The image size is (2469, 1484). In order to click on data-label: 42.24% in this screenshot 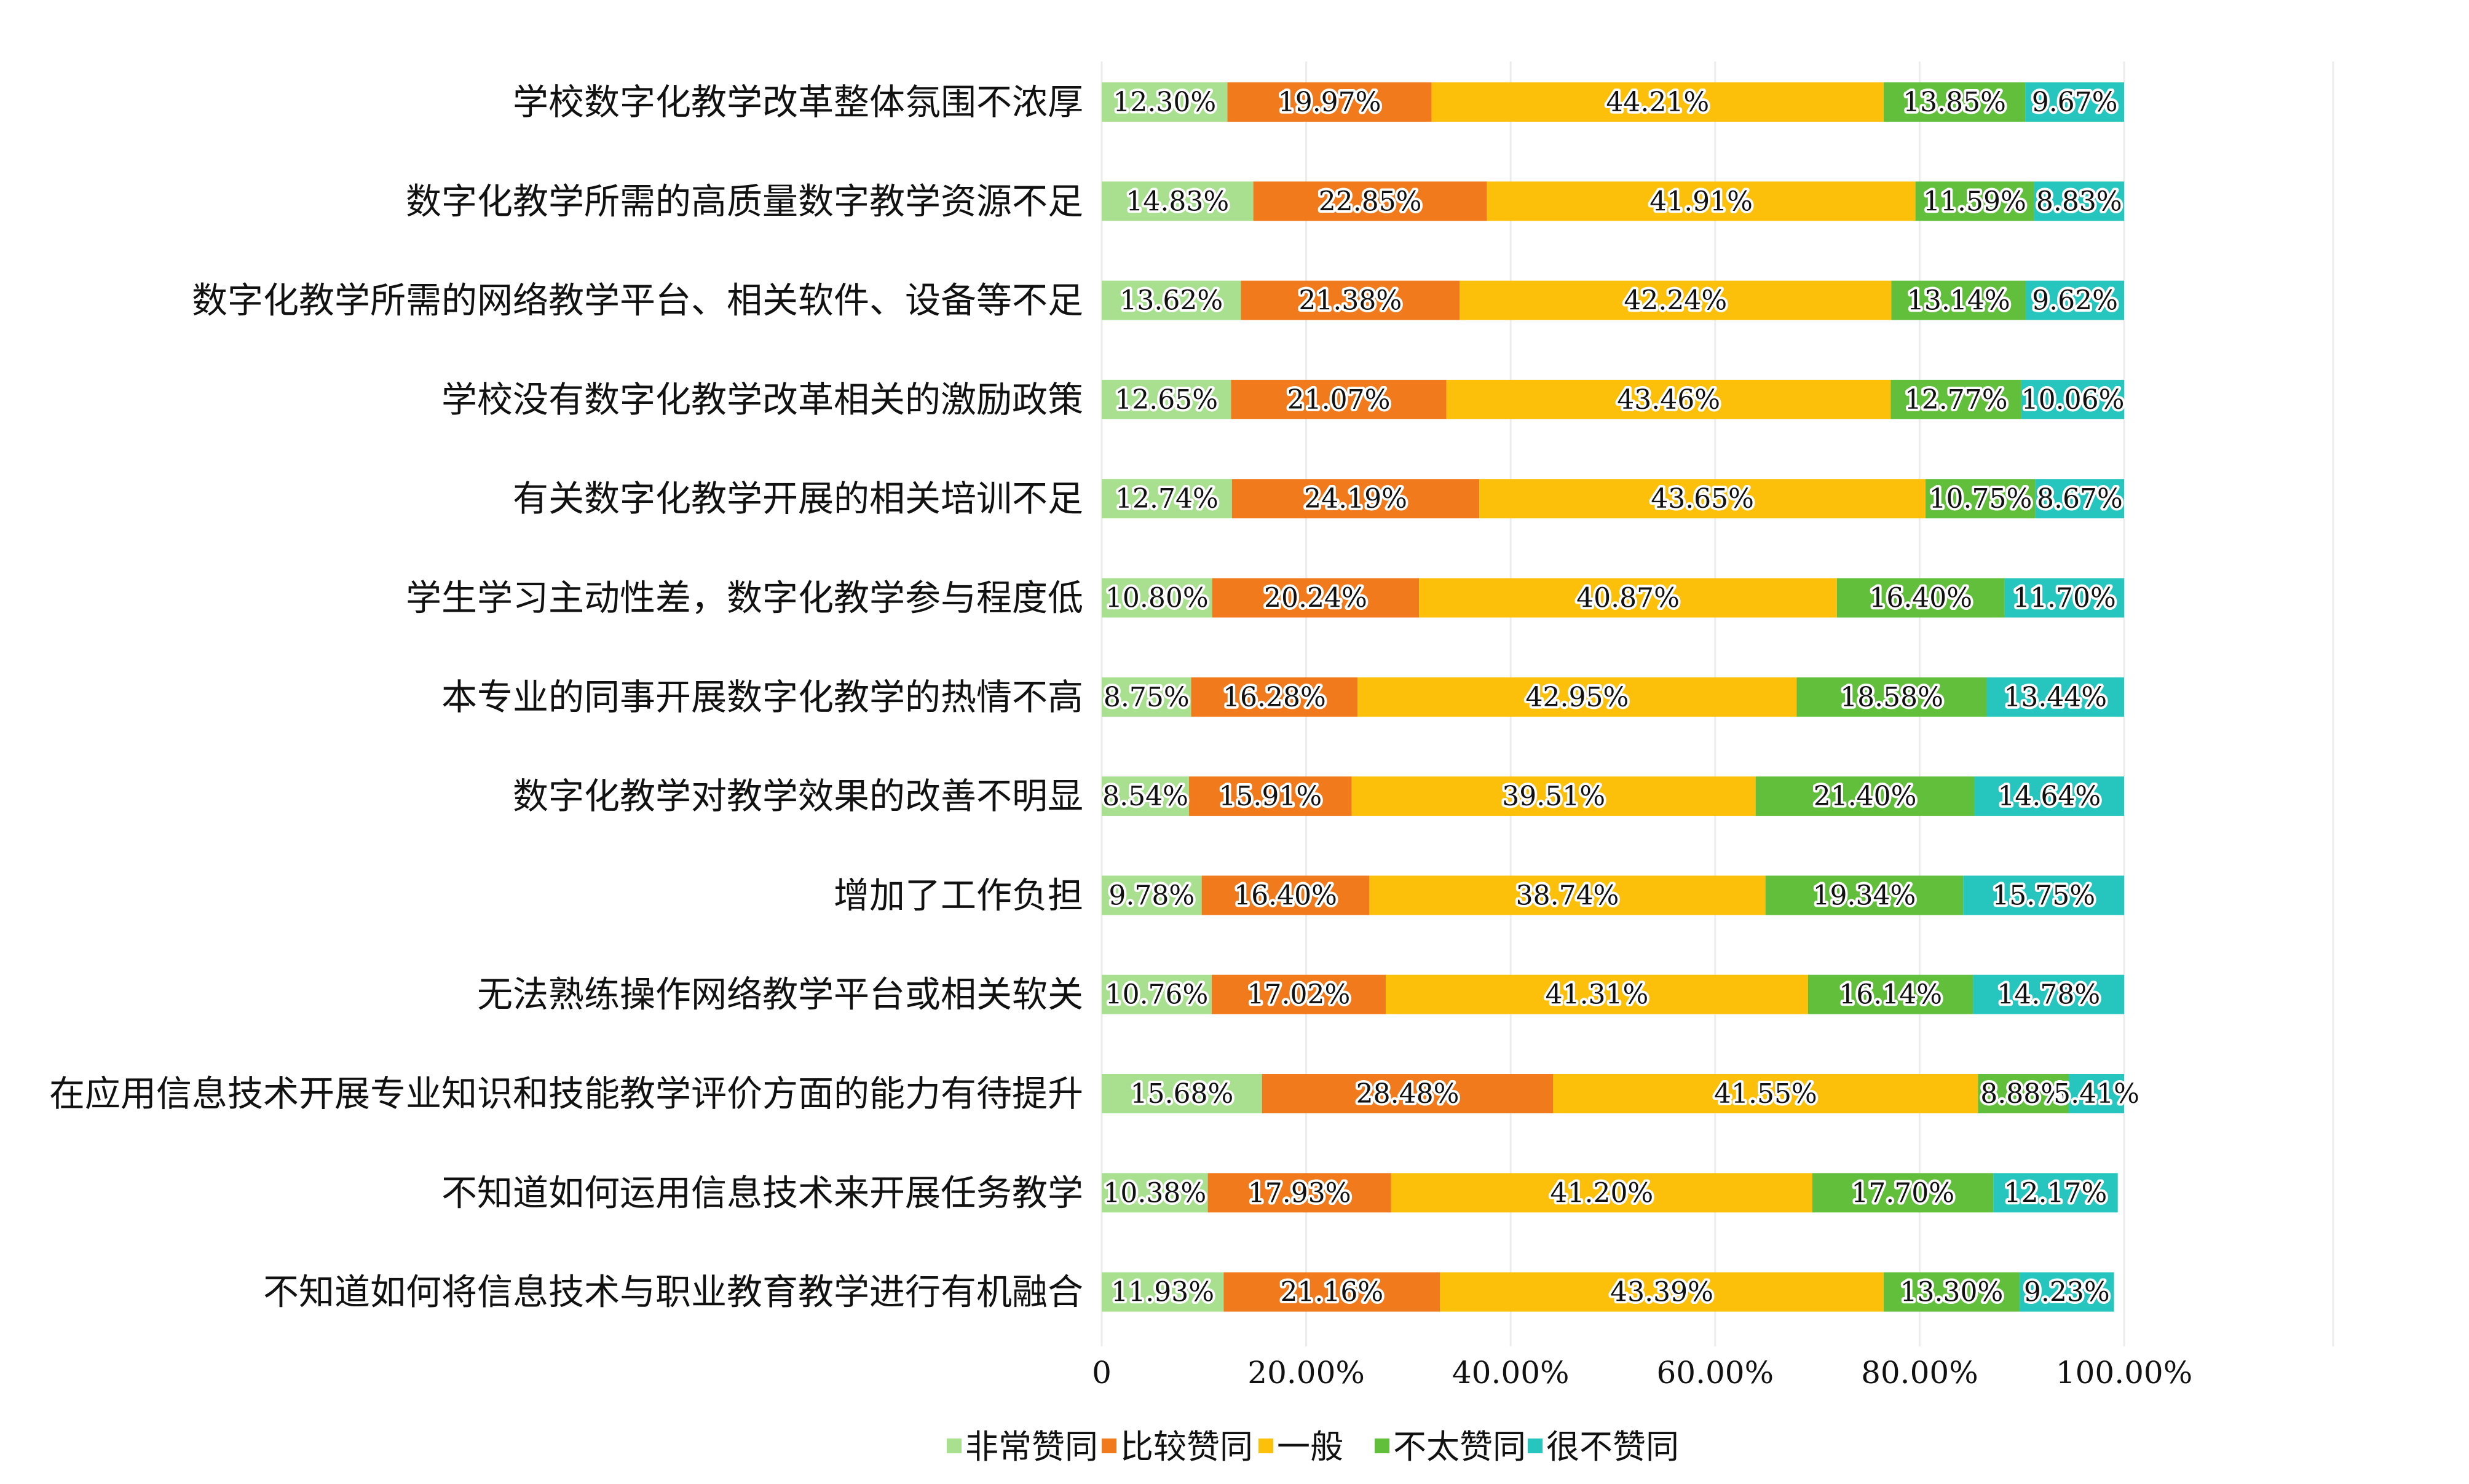, I will do `click(1675, 301)`.